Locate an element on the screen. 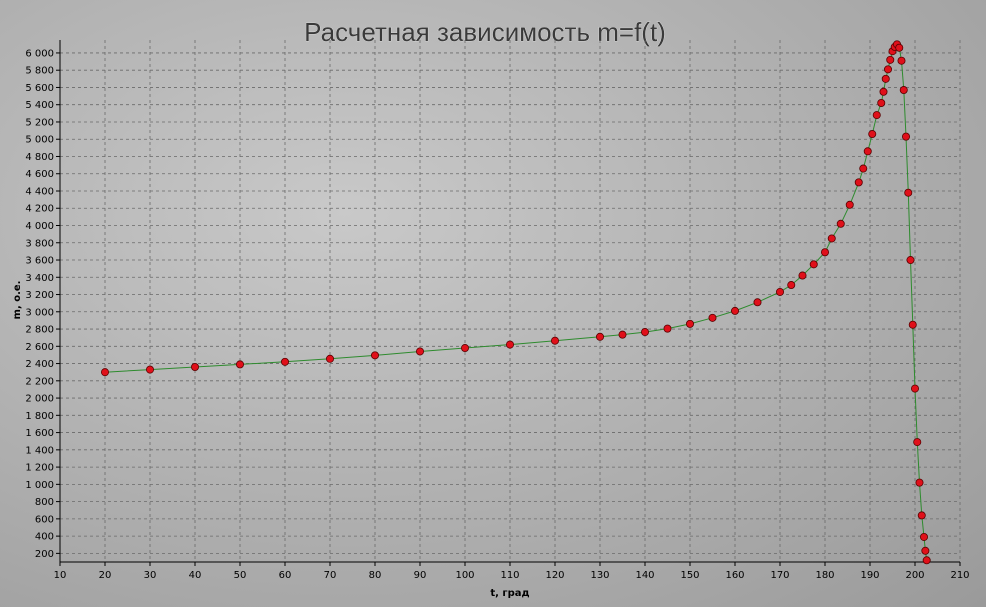  y-tick-label: 2 000 is located at coordinates (39, 399).